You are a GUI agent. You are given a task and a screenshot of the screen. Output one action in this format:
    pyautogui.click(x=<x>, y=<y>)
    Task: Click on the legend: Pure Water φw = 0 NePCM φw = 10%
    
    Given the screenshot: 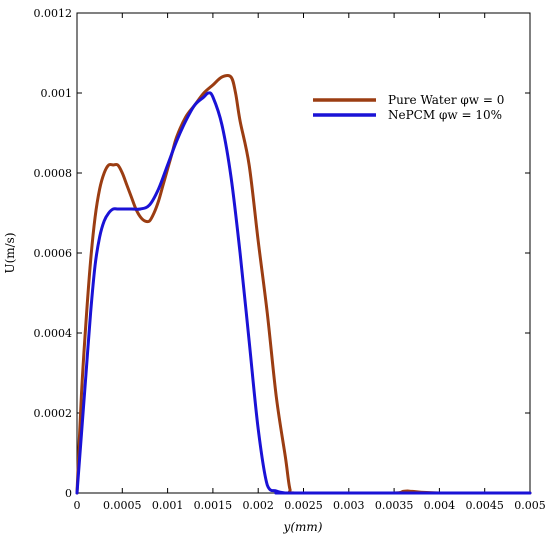 What is the action you would take?
    pyautogui.click(x=408, y=107)
    